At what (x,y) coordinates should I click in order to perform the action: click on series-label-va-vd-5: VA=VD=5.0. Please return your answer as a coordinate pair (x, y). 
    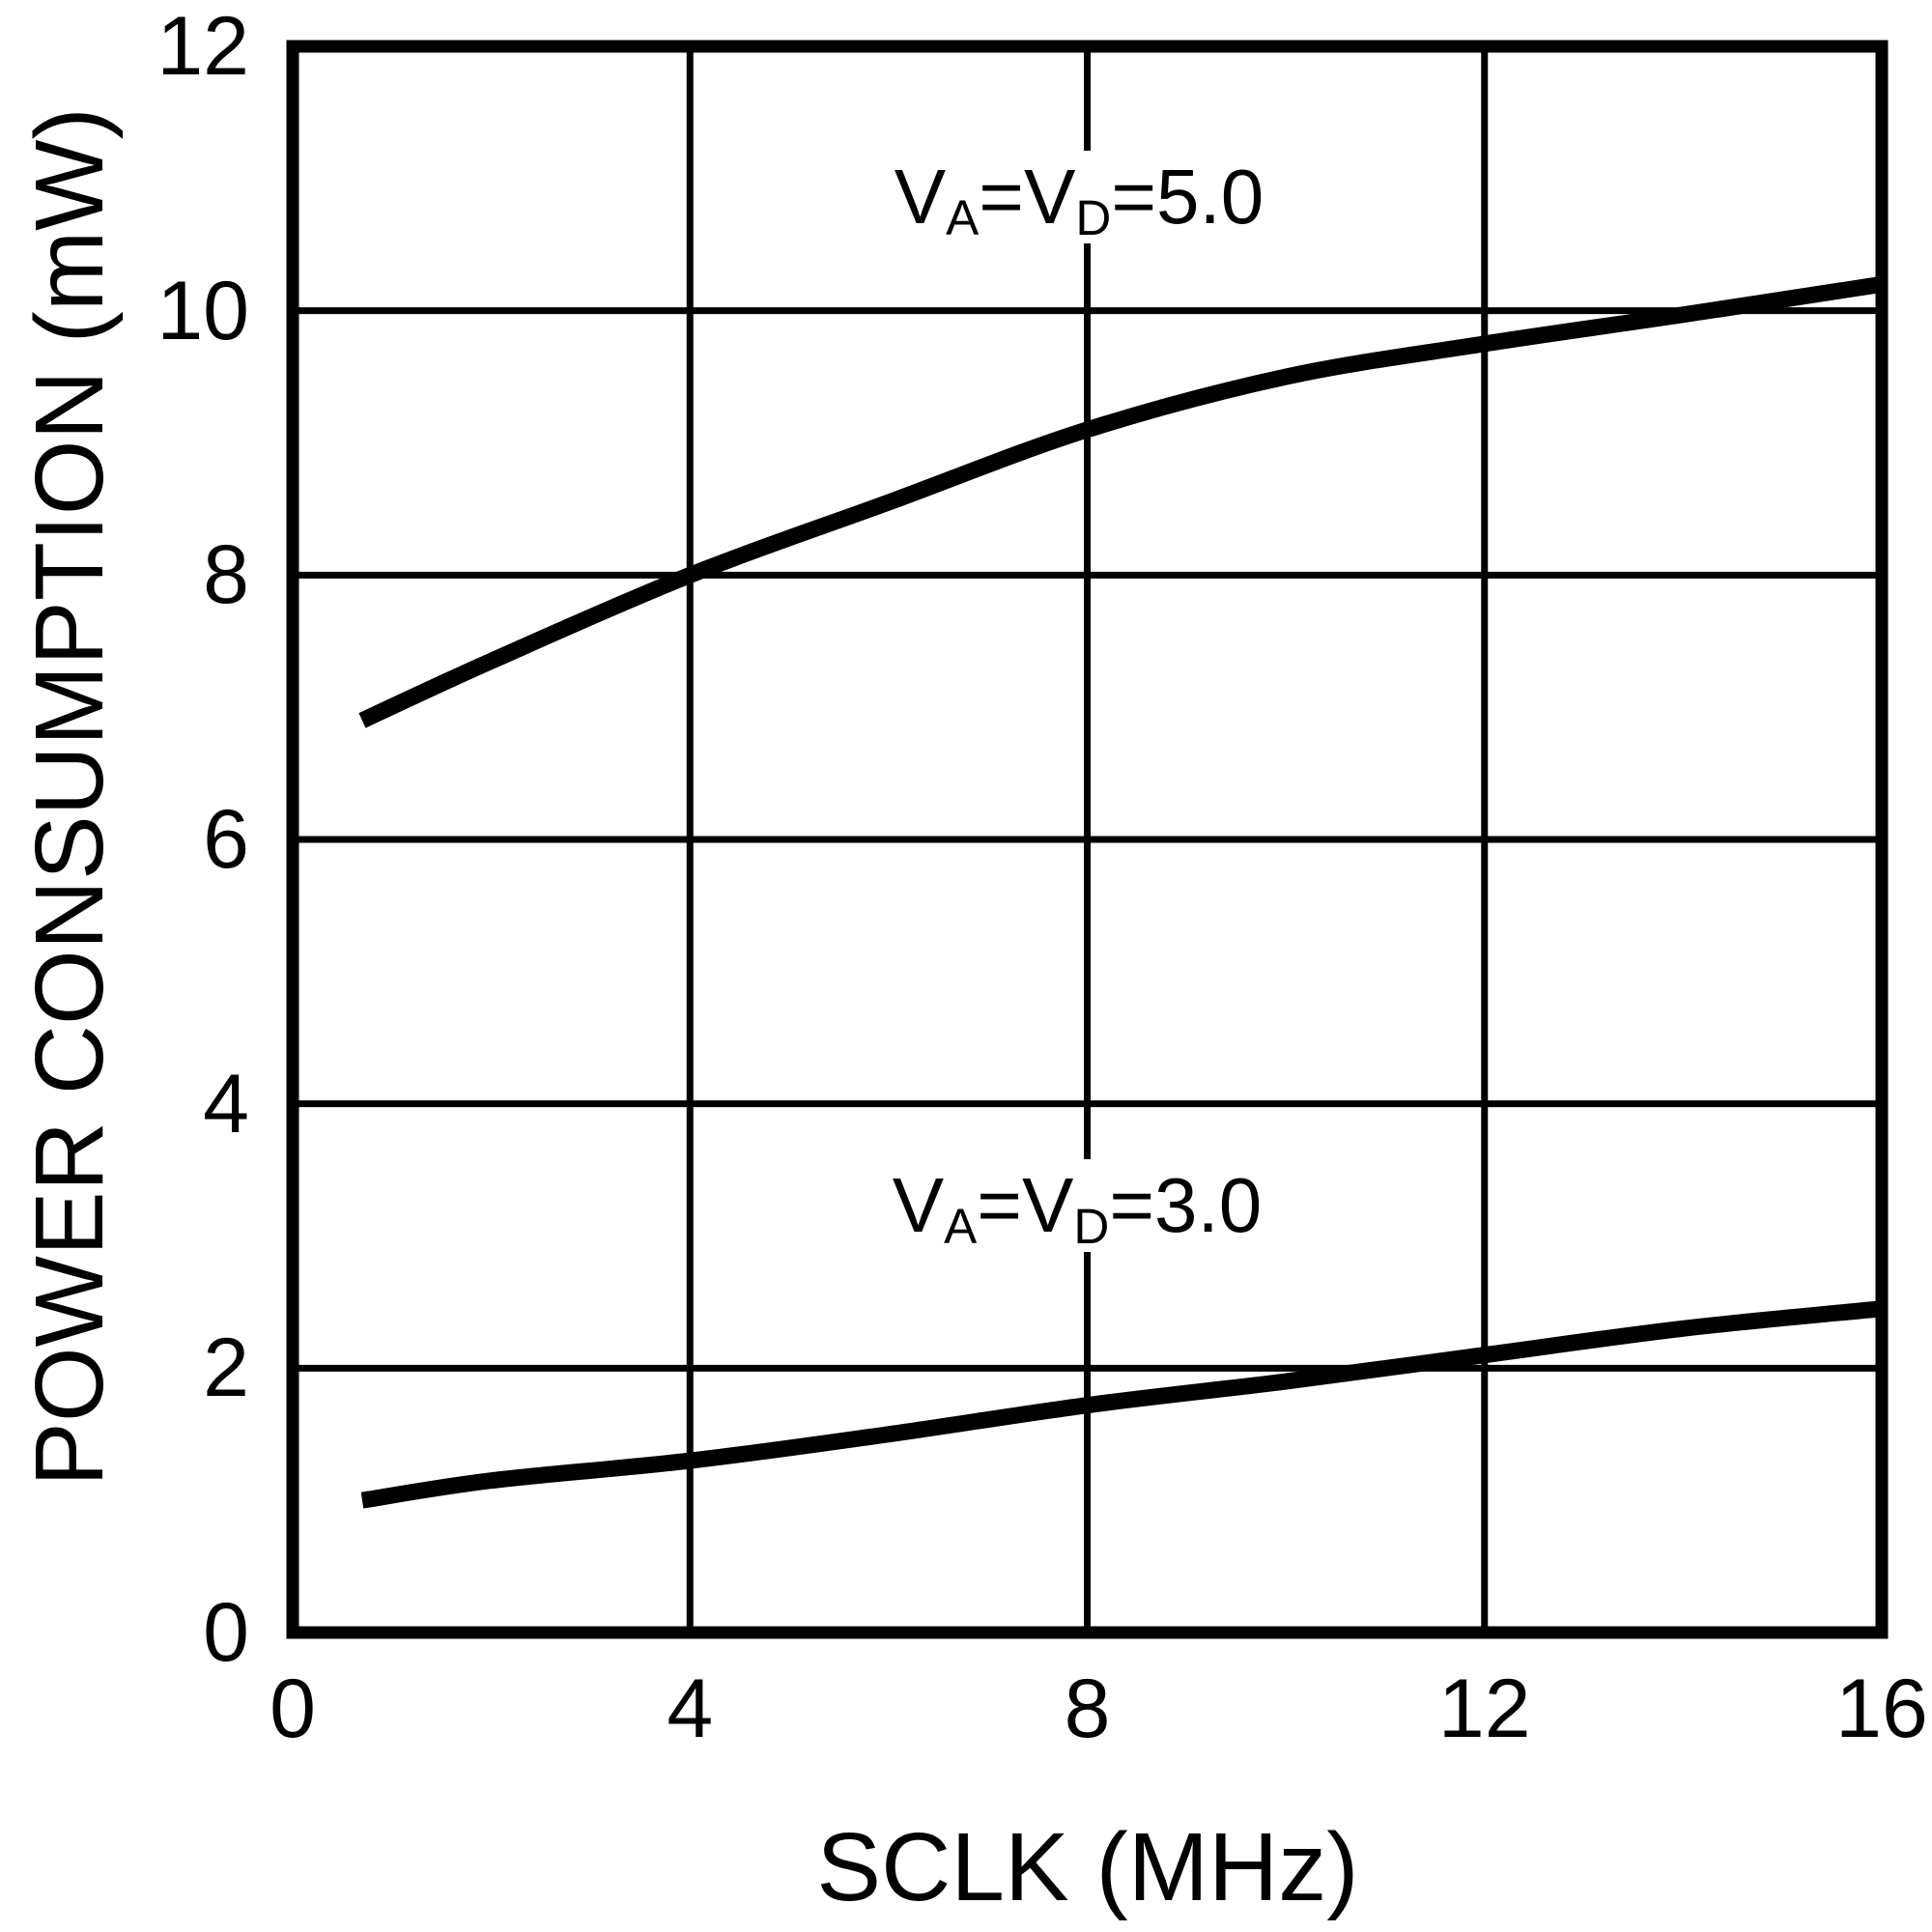
    Looking at the image, I should click on (1079, 198).